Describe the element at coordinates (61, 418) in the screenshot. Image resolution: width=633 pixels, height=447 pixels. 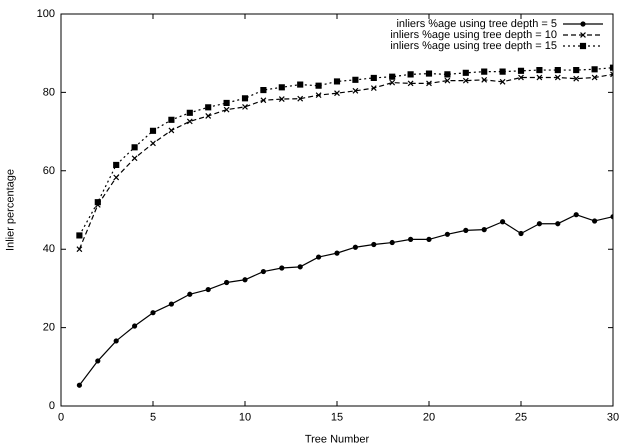
I see `x-tick-label: 0` at that location.